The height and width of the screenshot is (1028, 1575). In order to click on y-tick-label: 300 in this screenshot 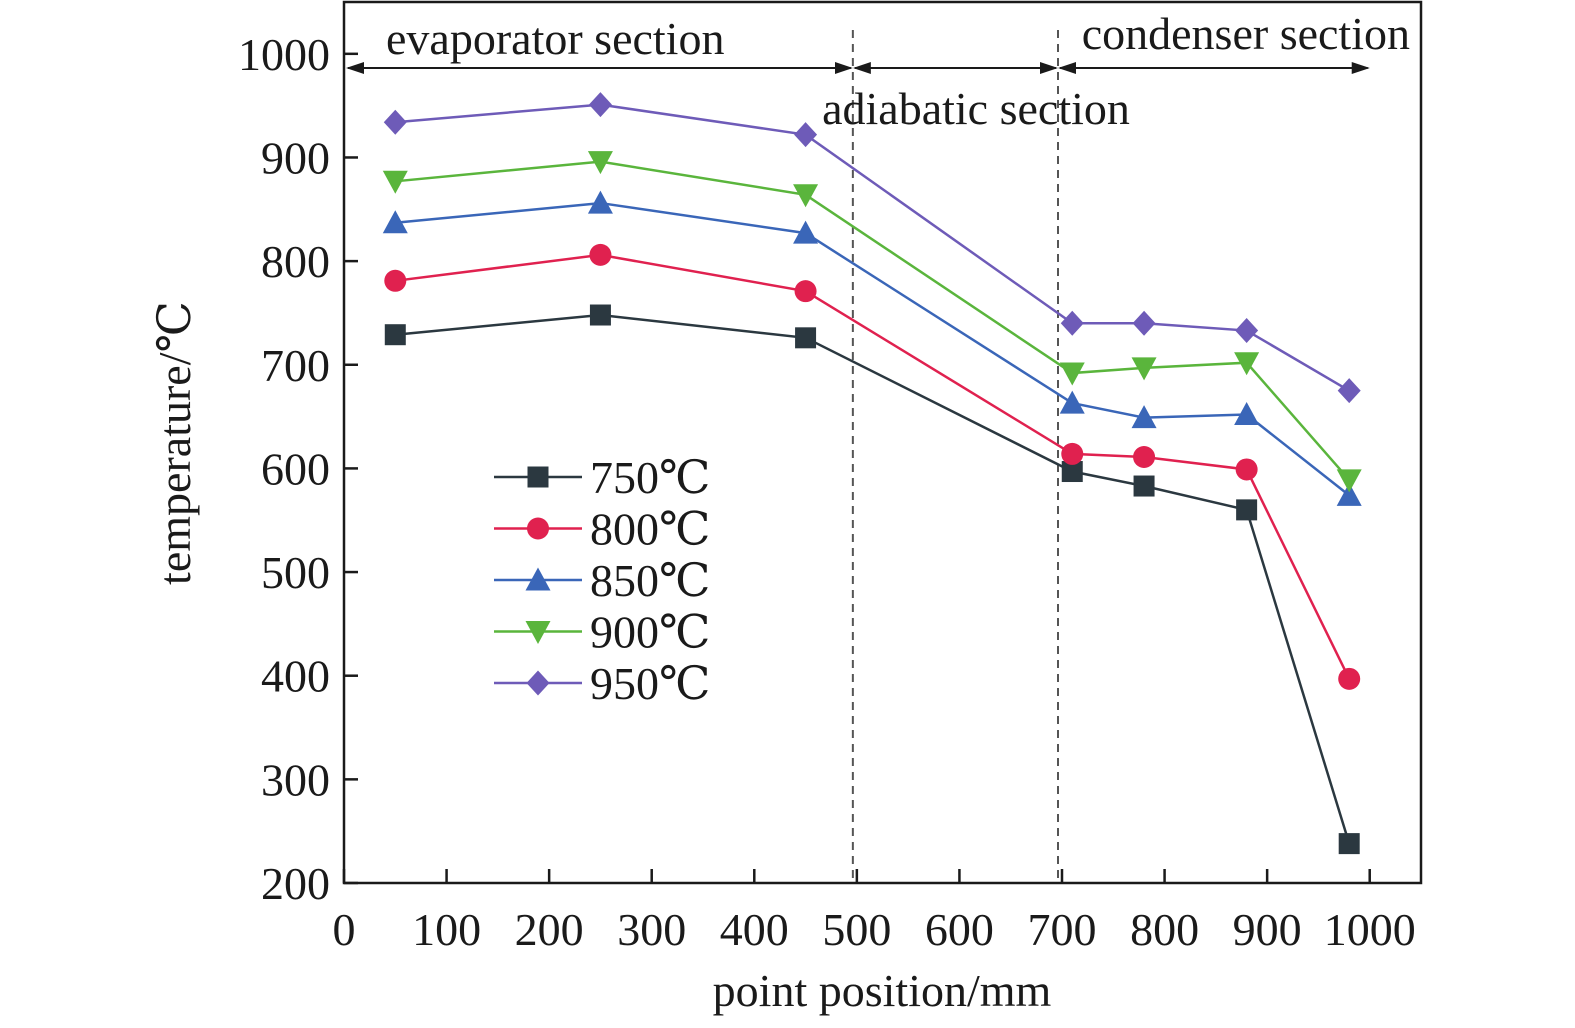, I will do `click(295, 779)`.